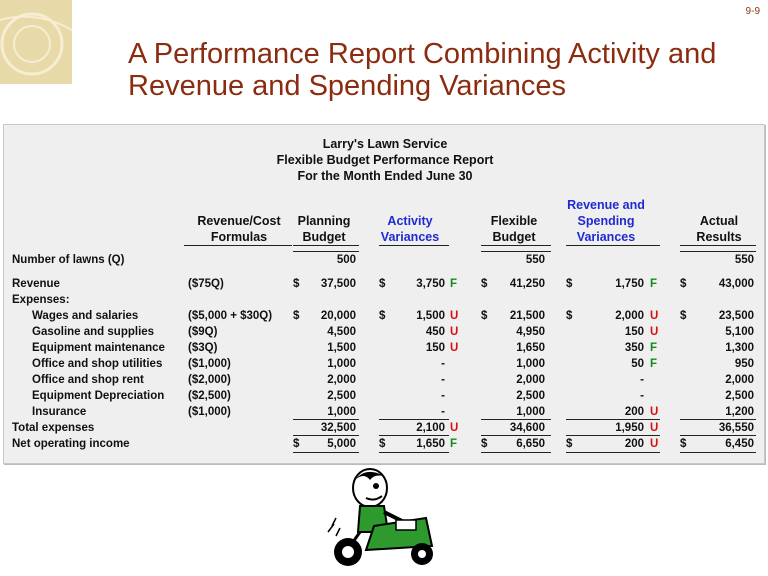  Describe the element at coordinates (71, 444) in the screenshot. I see `row-label: Net operating income` at that location.